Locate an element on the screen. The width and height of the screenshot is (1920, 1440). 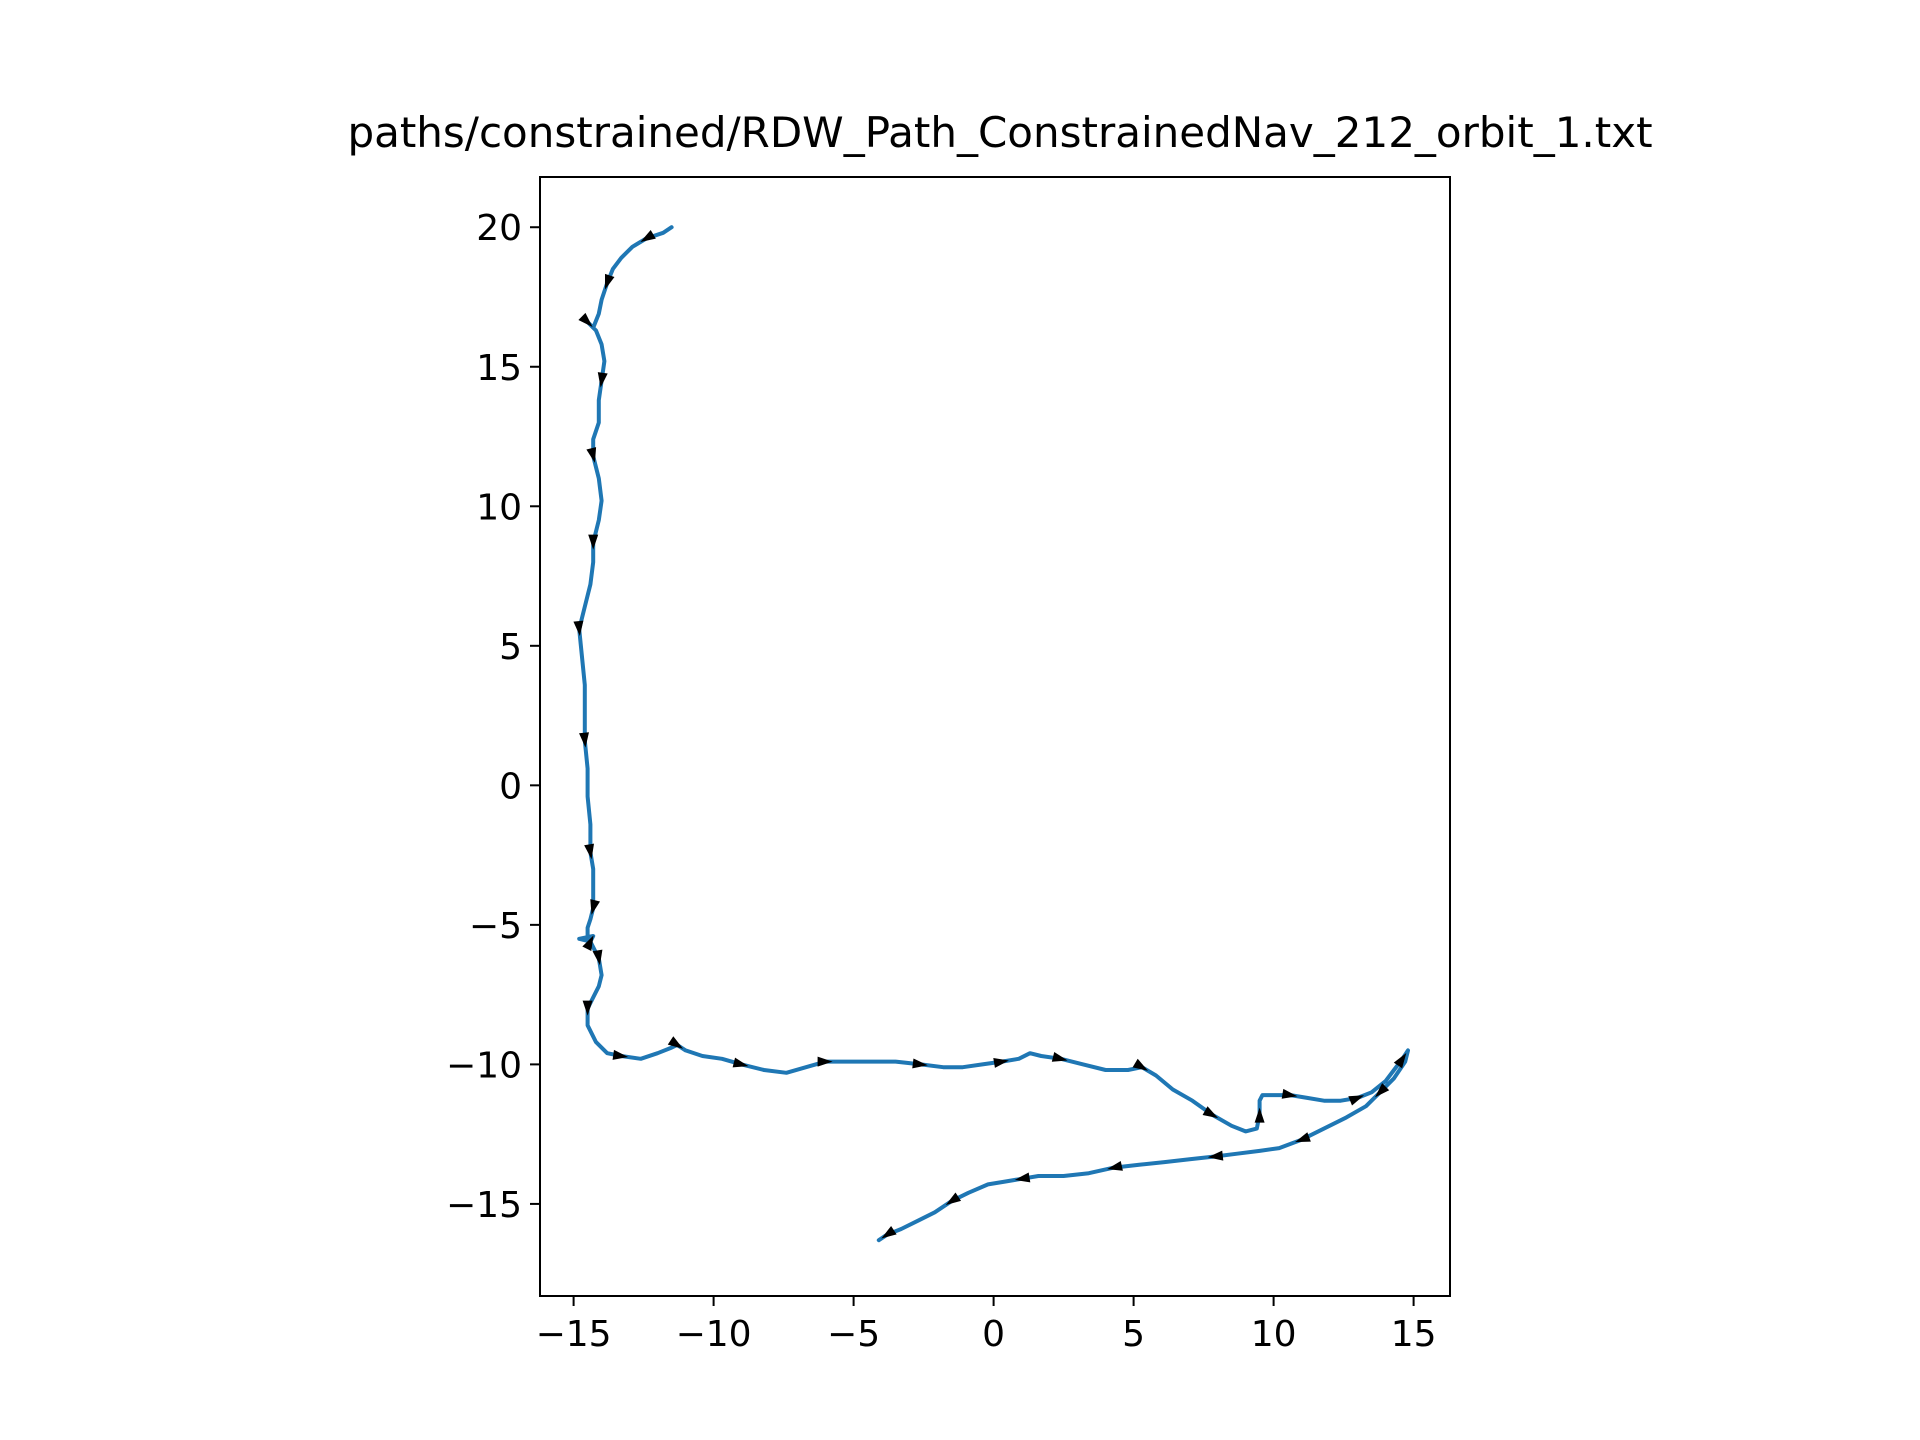
y-tick-label: 15 is located at coordinates (499, 368).